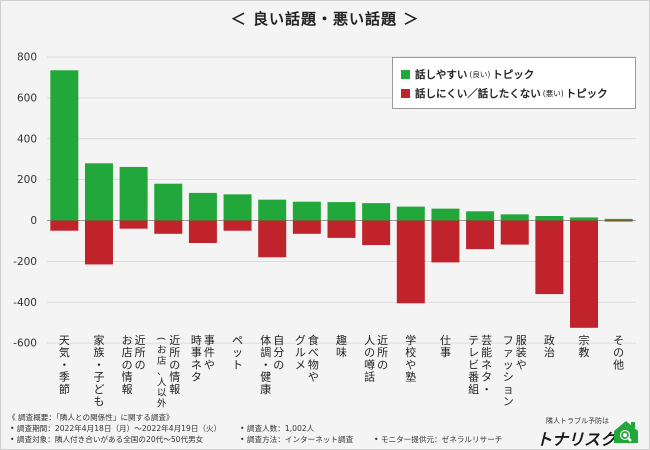 This screenshot has width=650, height=450. I want to click on y-tick-label: 800, so click(27, 58).